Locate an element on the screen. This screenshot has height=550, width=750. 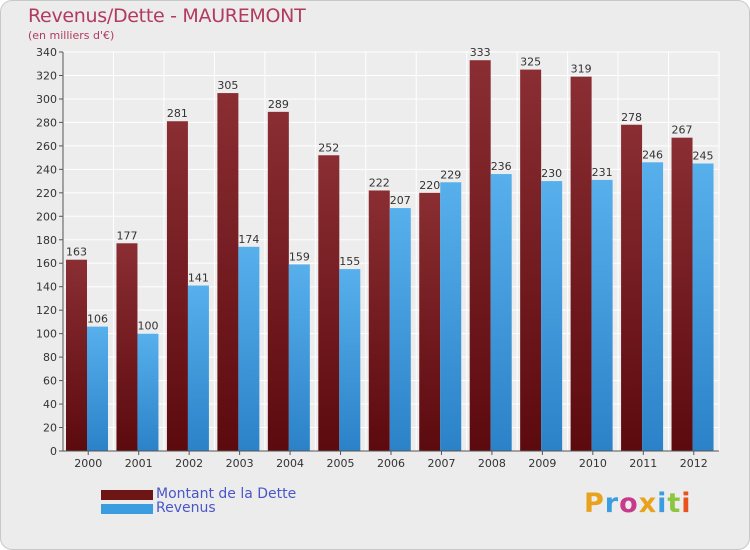
value-label-revenus-2007: 229 is located at coordinates (450, 174).